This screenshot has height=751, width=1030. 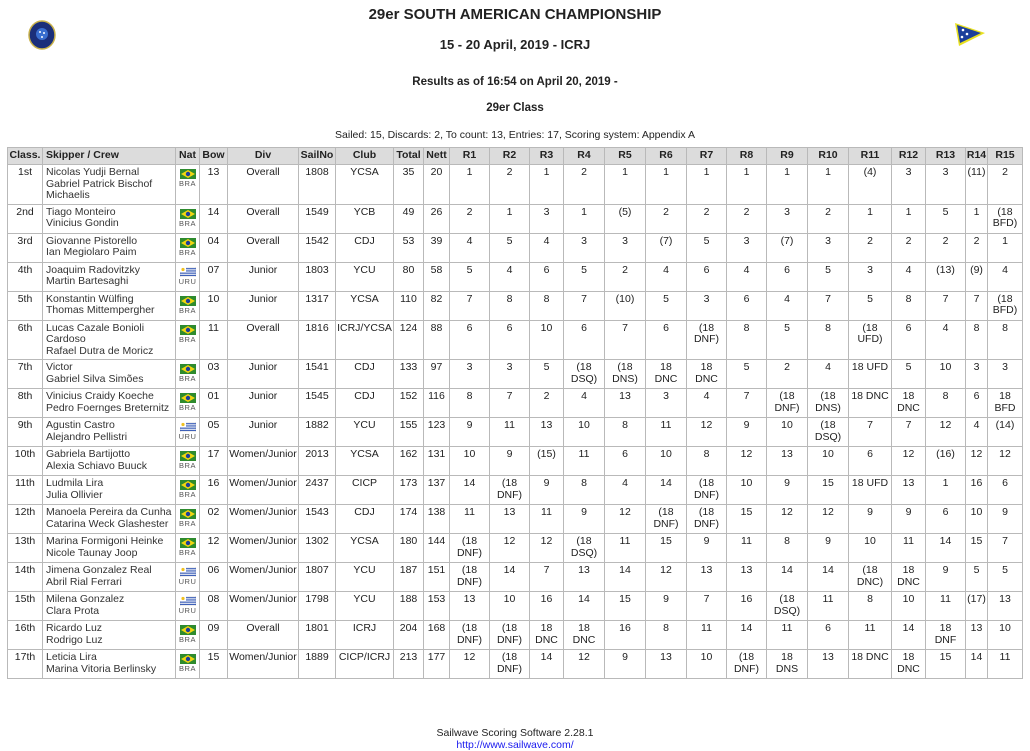 I want to click on race-9-cell: 5, so click(x=787, y=339).